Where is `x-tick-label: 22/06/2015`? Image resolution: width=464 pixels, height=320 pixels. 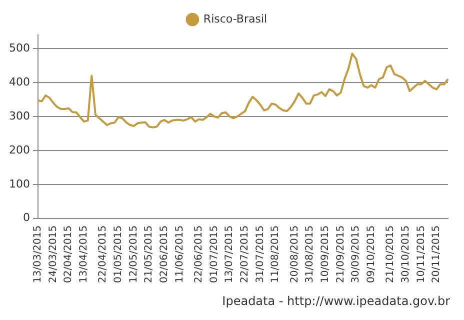
x-tick-label: 22/06/2015 is located at coordinates (199, 254).